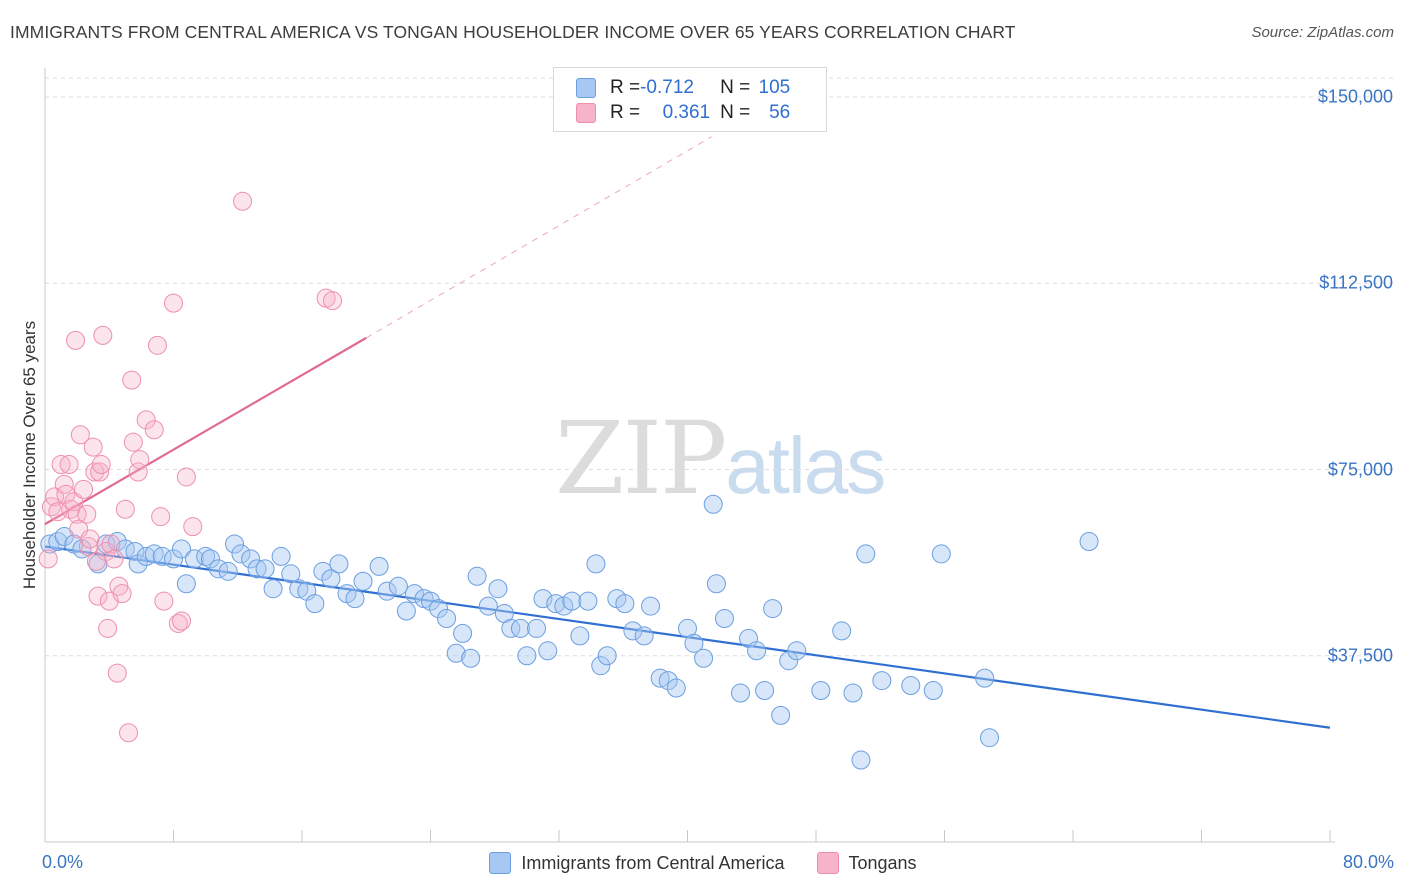  I want to click on x-tick-label: 80.0%, so click(1368, 862).